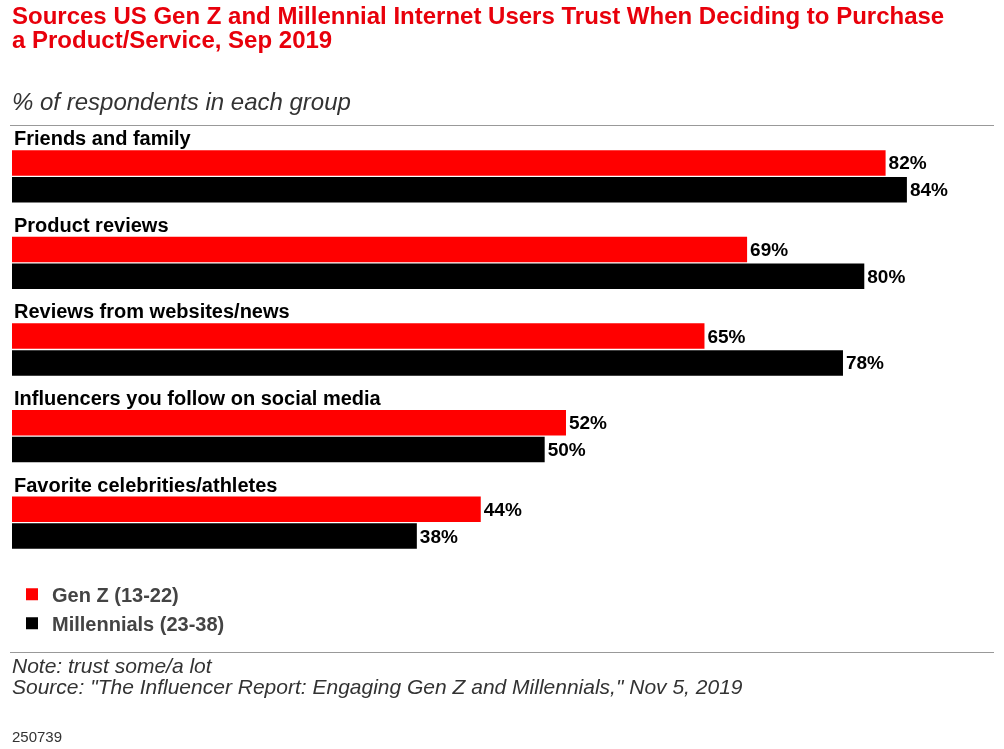 The width and height of the screenshot is (1004, 749). I want to click on chart-subtitle: % of respondents in each group, so click(181, 102).